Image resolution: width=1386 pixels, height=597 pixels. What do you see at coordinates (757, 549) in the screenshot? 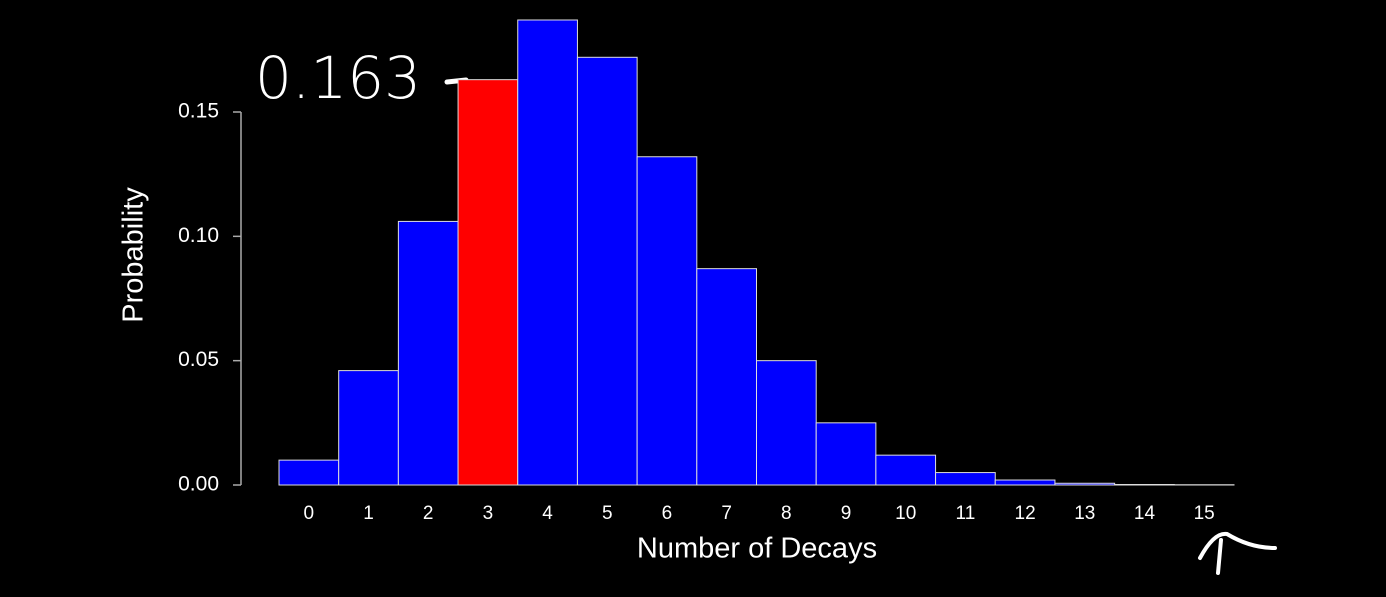
I see `x-axis-label: Number of Decays` at bounding box center [757, 549].